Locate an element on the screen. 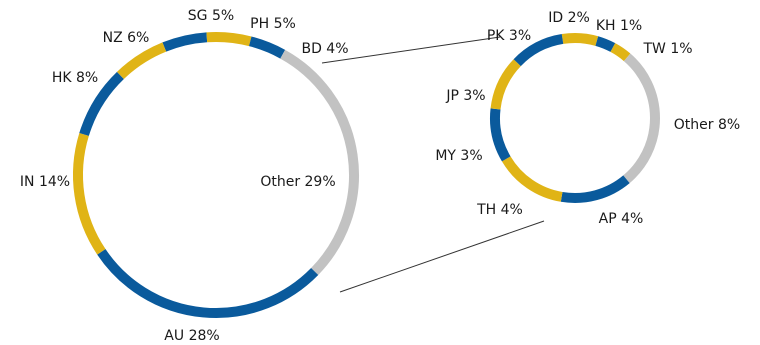  ring-0-segment-bd is located at coordinates (267, 47).